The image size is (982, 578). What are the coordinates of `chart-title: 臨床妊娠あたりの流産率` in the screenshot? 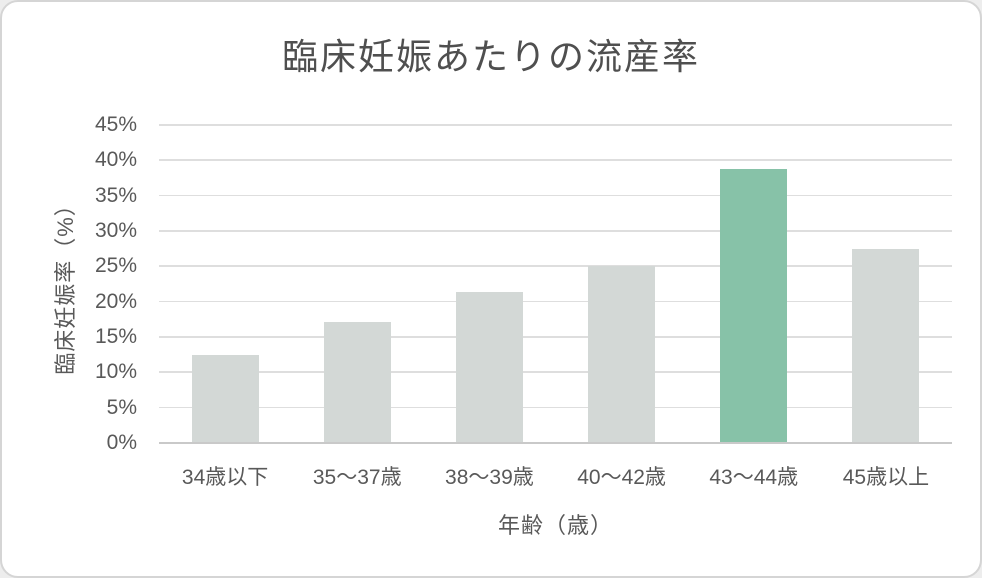 It's located at (490, 56).